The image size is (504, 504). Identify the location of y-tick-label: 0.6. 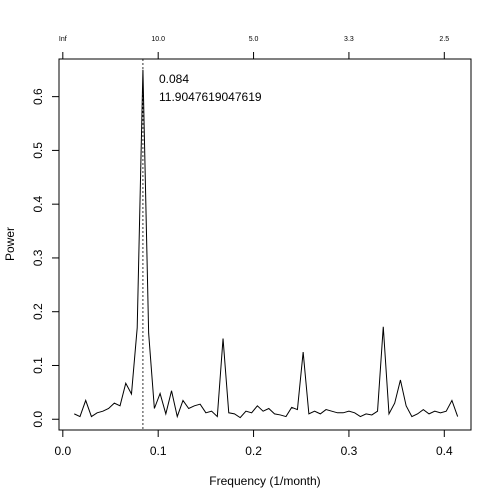
(38, 96).